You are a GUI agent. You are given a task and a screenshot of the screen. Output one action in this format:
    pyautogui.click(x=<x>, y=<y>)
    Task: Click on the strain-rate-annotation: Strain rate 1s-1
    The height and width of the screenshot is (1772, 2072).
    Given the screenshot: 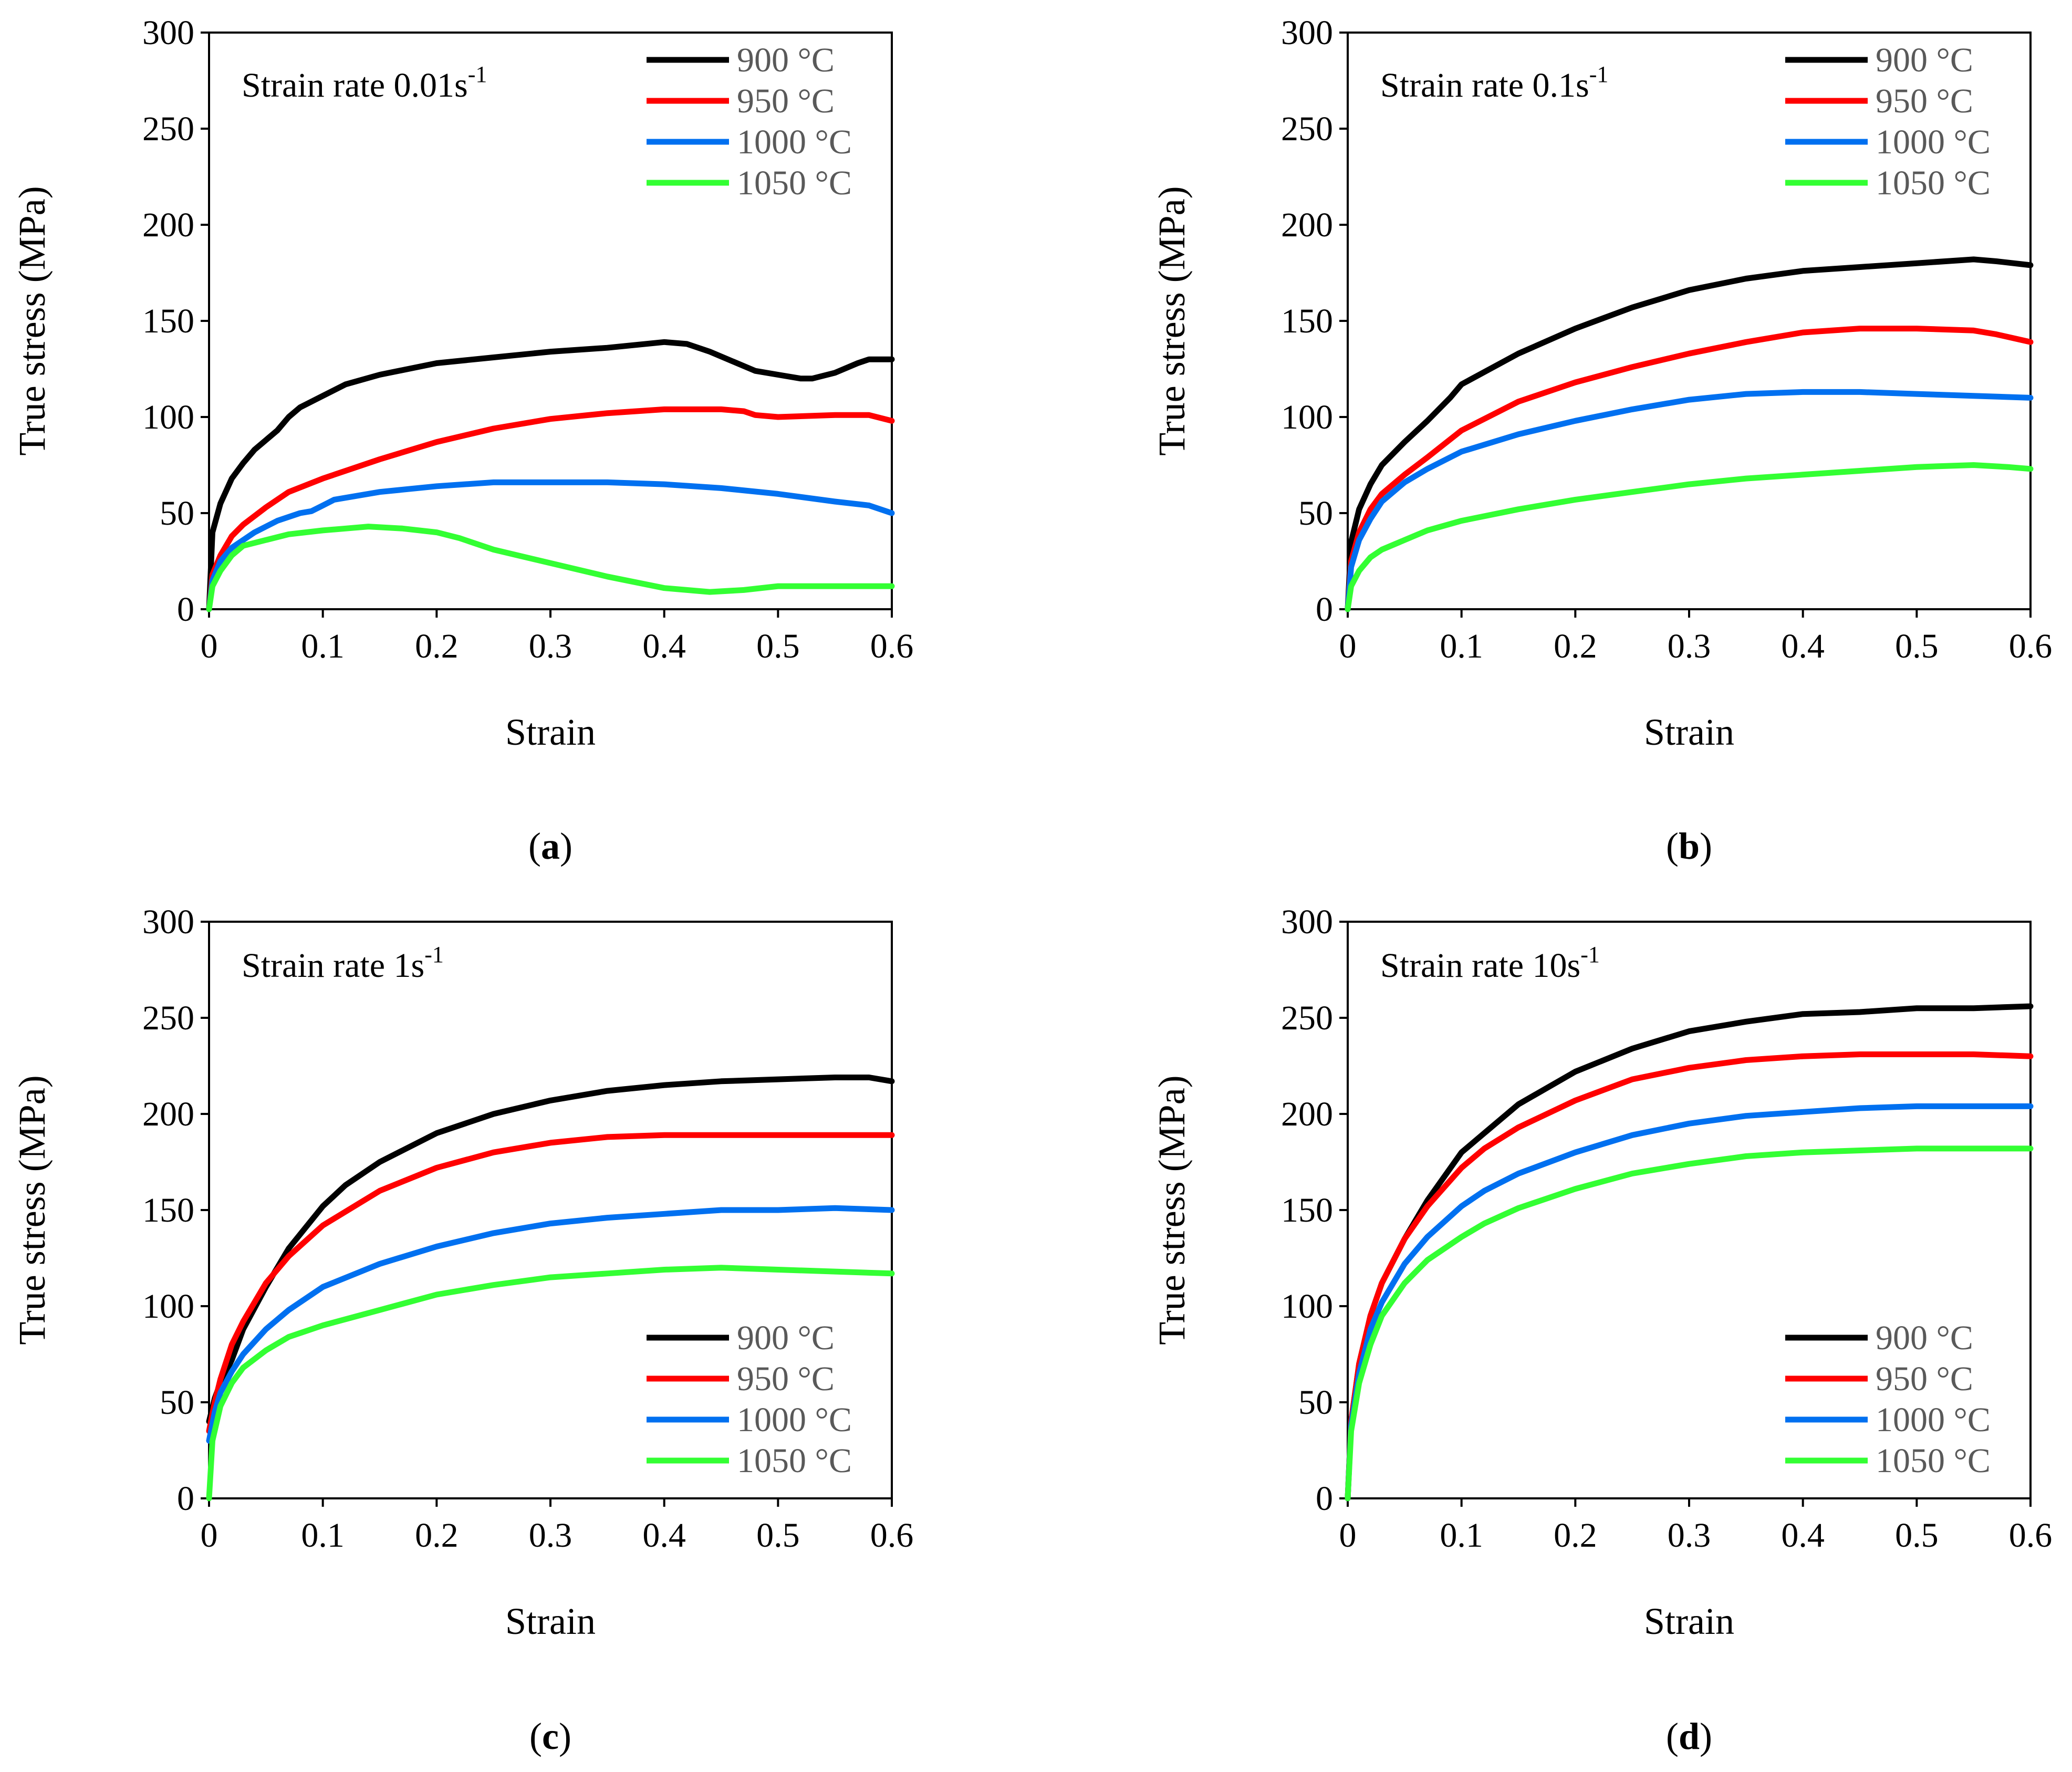 What is the action you would take?
    pyautogui.click(x=343, y=963)
    